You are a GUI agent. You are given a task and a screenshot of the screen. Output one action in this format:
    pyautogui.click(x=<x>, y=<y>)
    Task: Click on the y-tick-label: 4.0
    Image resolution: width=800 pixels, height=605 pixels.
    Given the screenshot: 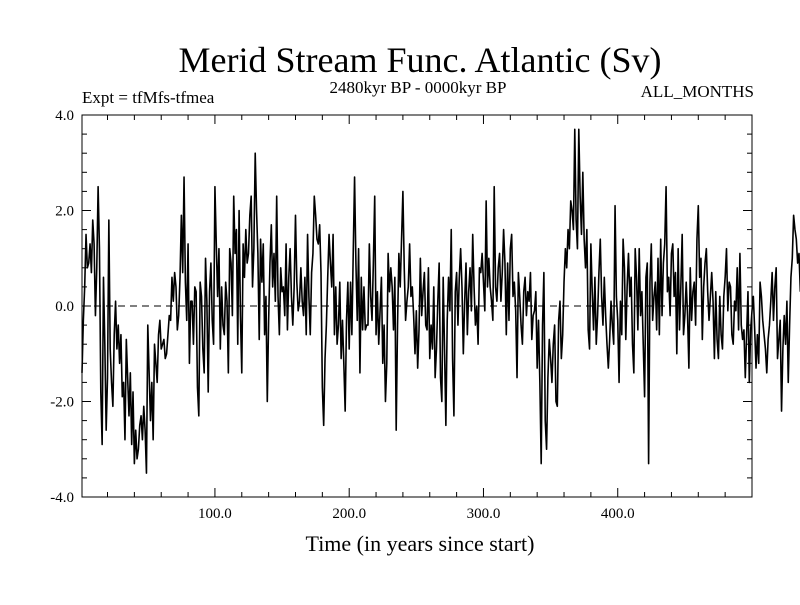 What is the action you would take?
    pyautogui.click(x=64, y=116)
    